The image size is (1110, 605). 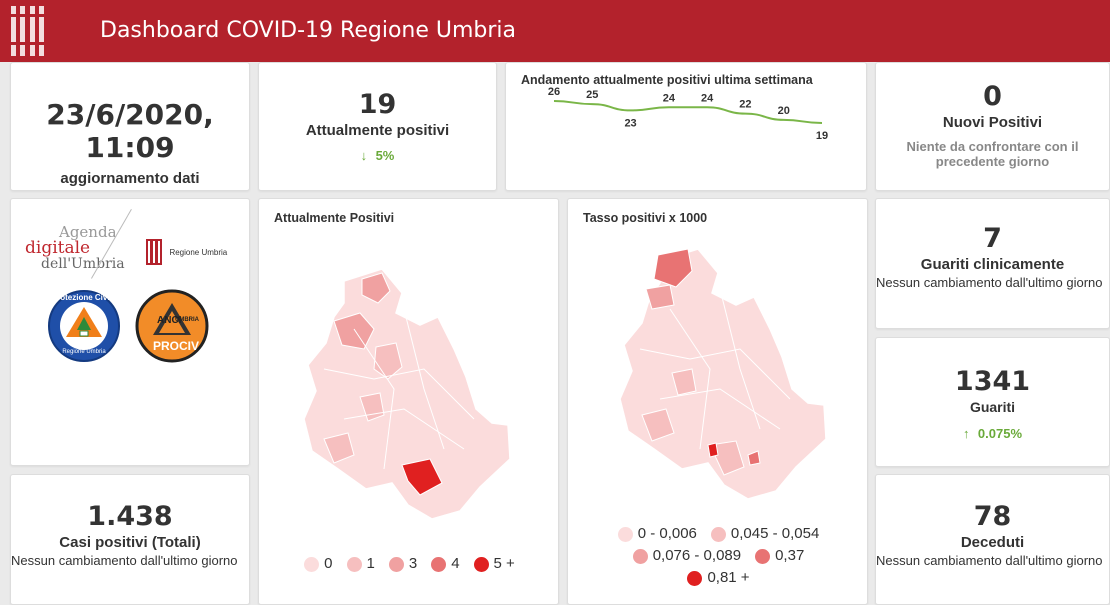 I want to click on positives-change-text: 5%, so click(x=385, y=155).